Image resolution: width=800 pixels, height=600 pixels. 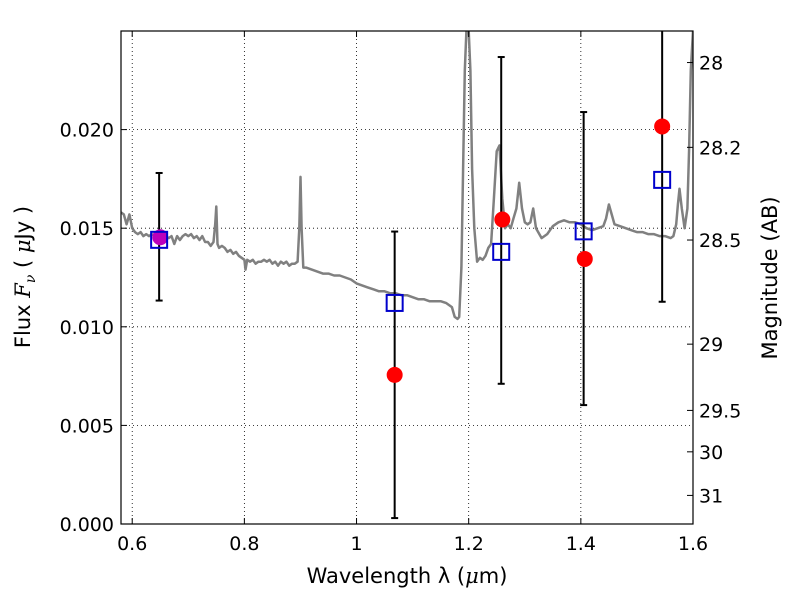 What do you see at coordinates (356, 544) in the screenshot?
I see `x-tick-label: 1` at bounding box center [356, 544].